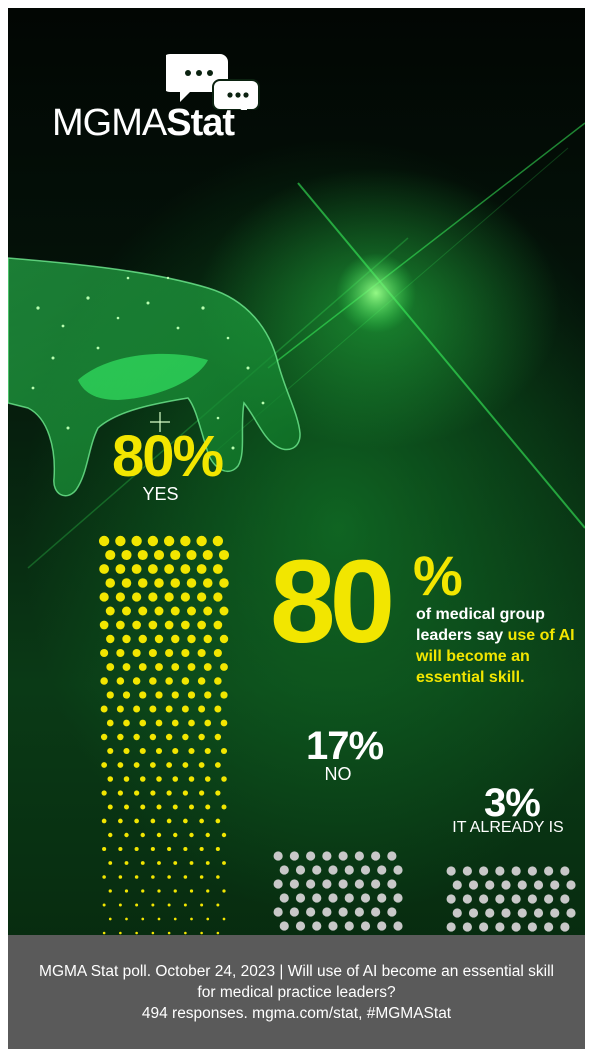  Describe the element at coordinates (338, 774) in the screenshot. I see `bar-category-label-no: NO` at that location.